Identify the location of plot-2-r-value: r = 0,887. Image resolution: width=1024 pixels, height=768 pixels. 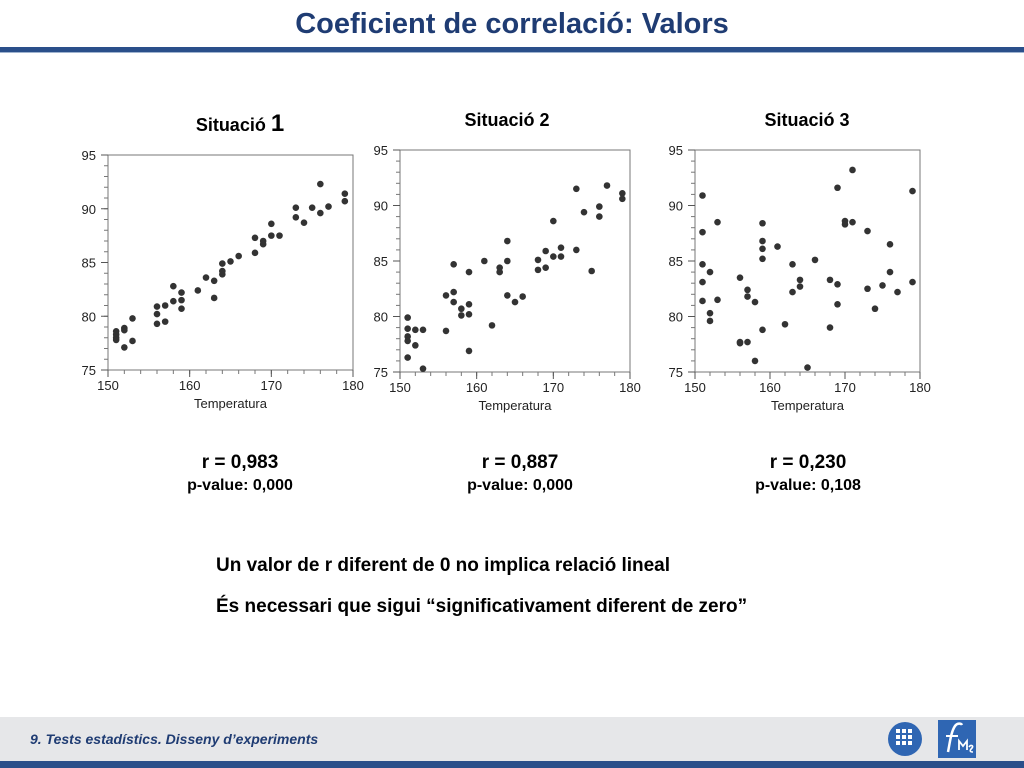
(520, 462).